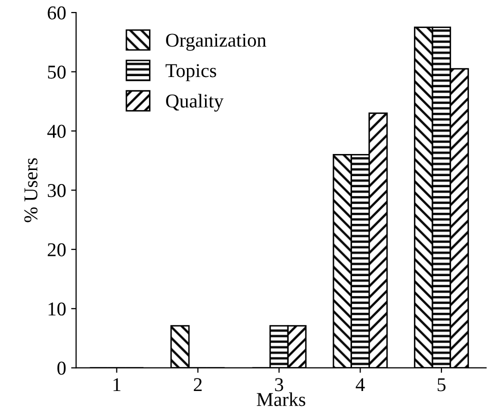 The width and height of the screenshot is (491, 418). Describe the element at coordinates (117, 385) in the screenshot. I see `x-tick-label: 1` at that location.